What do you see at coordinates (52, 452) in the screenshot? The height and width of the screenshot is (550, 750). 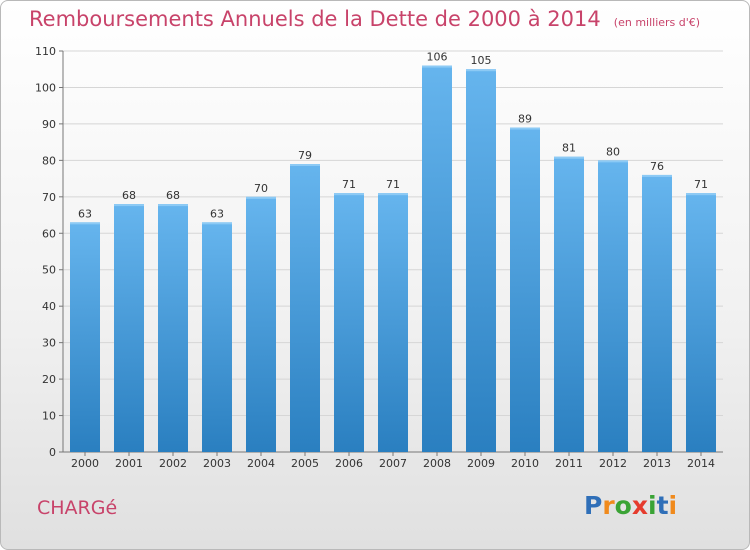 I see `y-tick-label: 0` at bounding box center [52, 452].